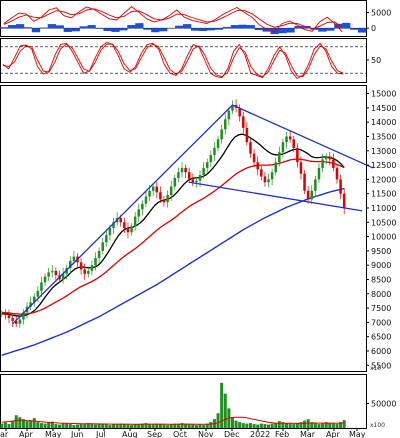 Image resolution: width=400 pixels, height=438 pixels. I want to click on price-ytick-label: 8000, so click(381, 294).